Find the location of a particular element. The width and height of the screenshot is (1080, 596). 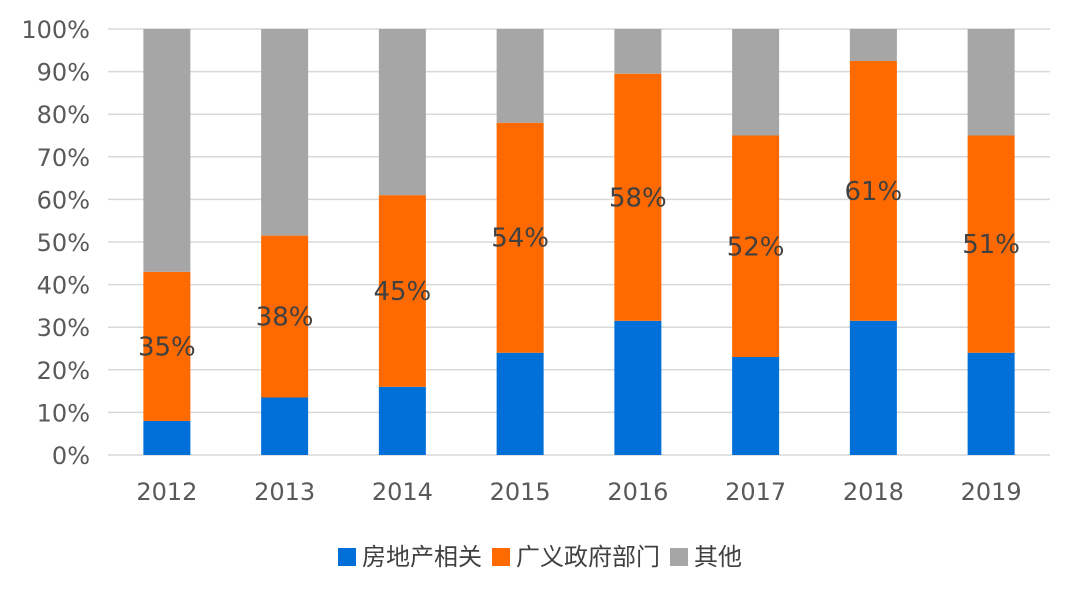

data-label: 38% is located at coordinates (285, 318).